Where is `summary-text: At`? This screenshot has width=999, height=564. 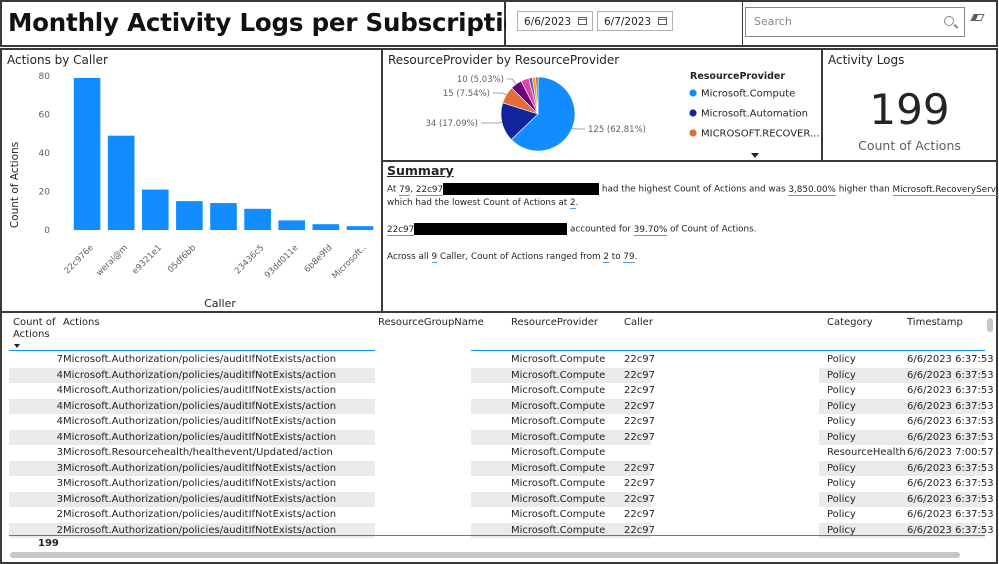 summary-text: At is located at coordinates (393, 189).